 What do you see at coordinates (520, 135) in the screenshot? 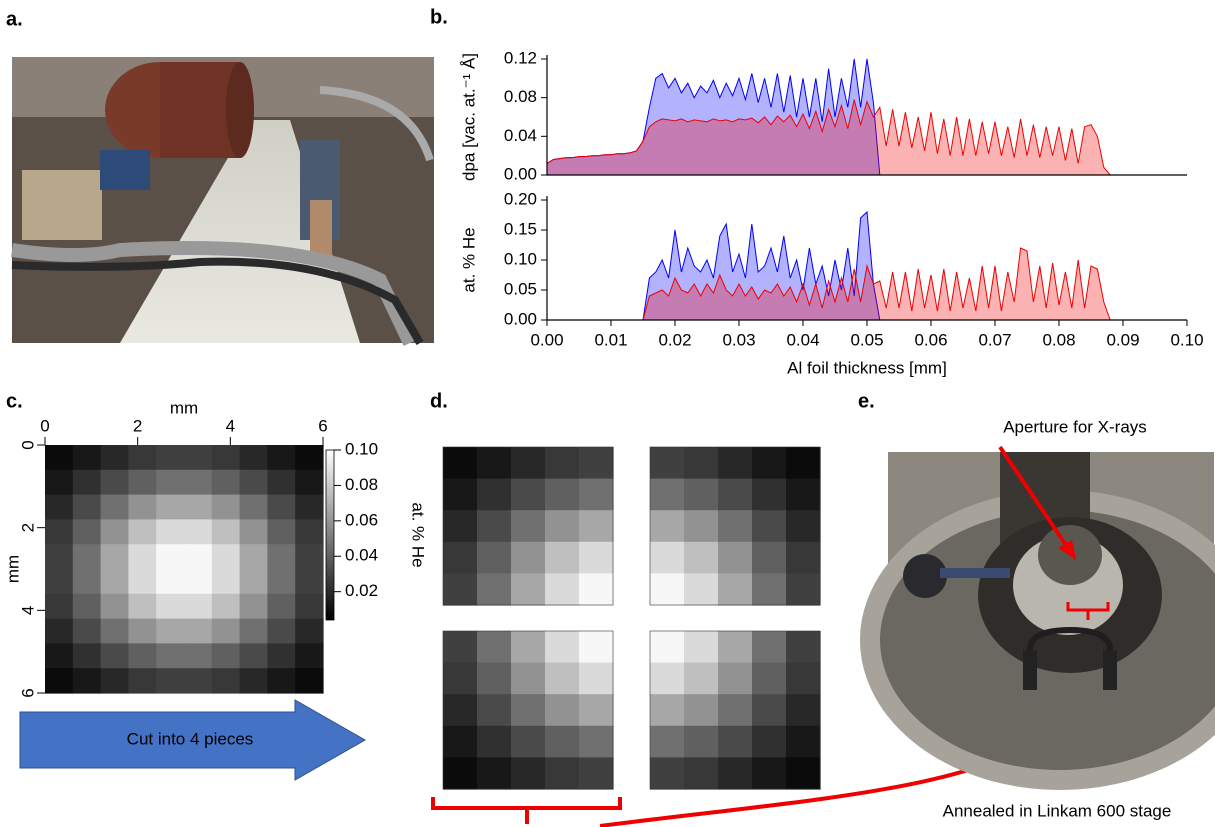
I see `y-tick-label: 0.04` at bounding box center [520, 135].